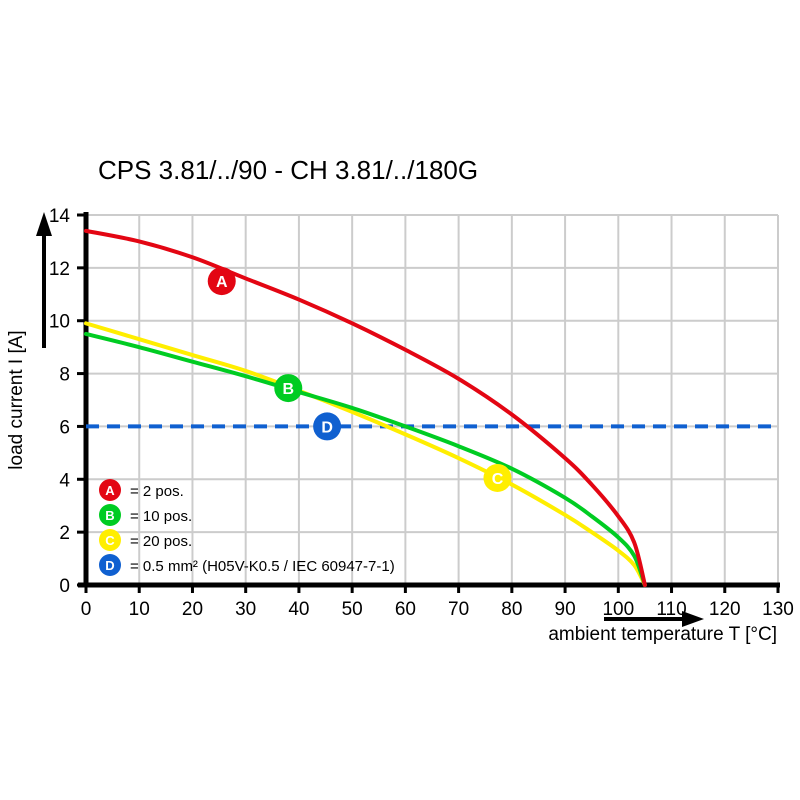 The image size is (800, 800). I want to click on legend-marker-letter: C, so click(110, 540).